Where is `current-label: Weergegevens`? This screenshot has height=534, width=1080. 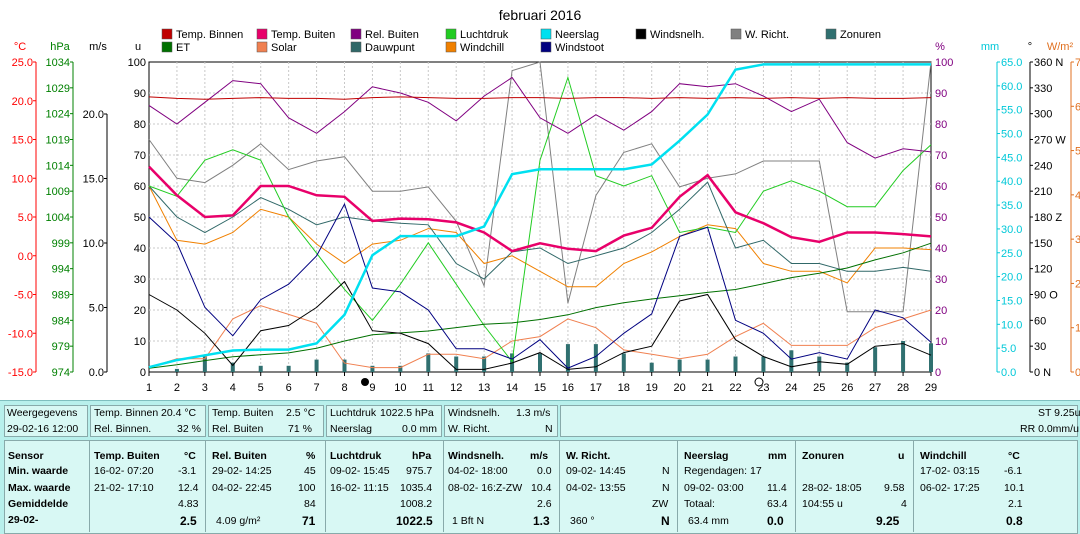
current-label: Weergegevens is located at coordinates (42, 413).